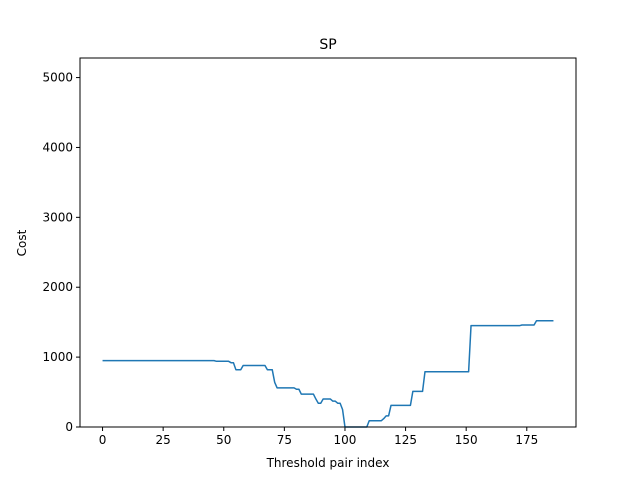  Describe the element at coordinates (22, 242) in the screenshot. I see `y-axis-label: Cost` at that location.